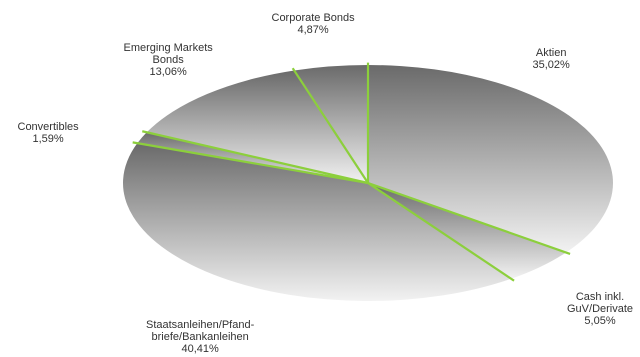 Image resolution: width=640 pixels, height=357 pixels. I want to click on slice-label-line: Staatsanleihen/Pfand-, so click(200, 325).